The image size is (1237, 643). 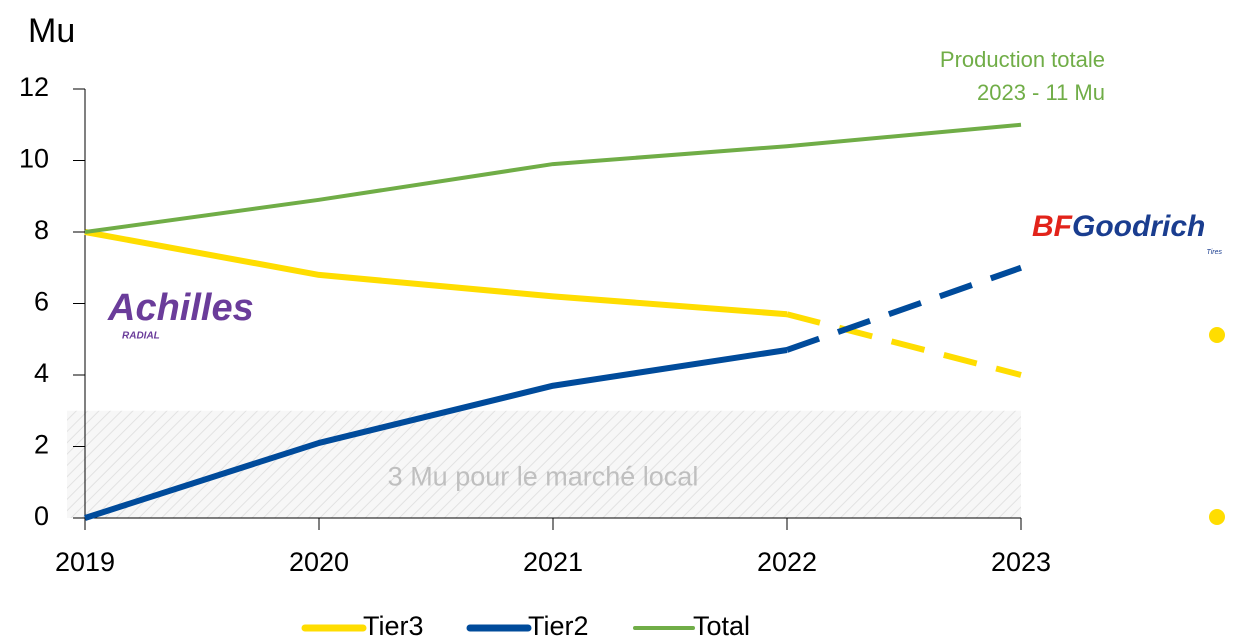 What do you see at coordinates (180, 308) in the screenshot?
I see `logo: Achilles` at bounding box center [180, 308].